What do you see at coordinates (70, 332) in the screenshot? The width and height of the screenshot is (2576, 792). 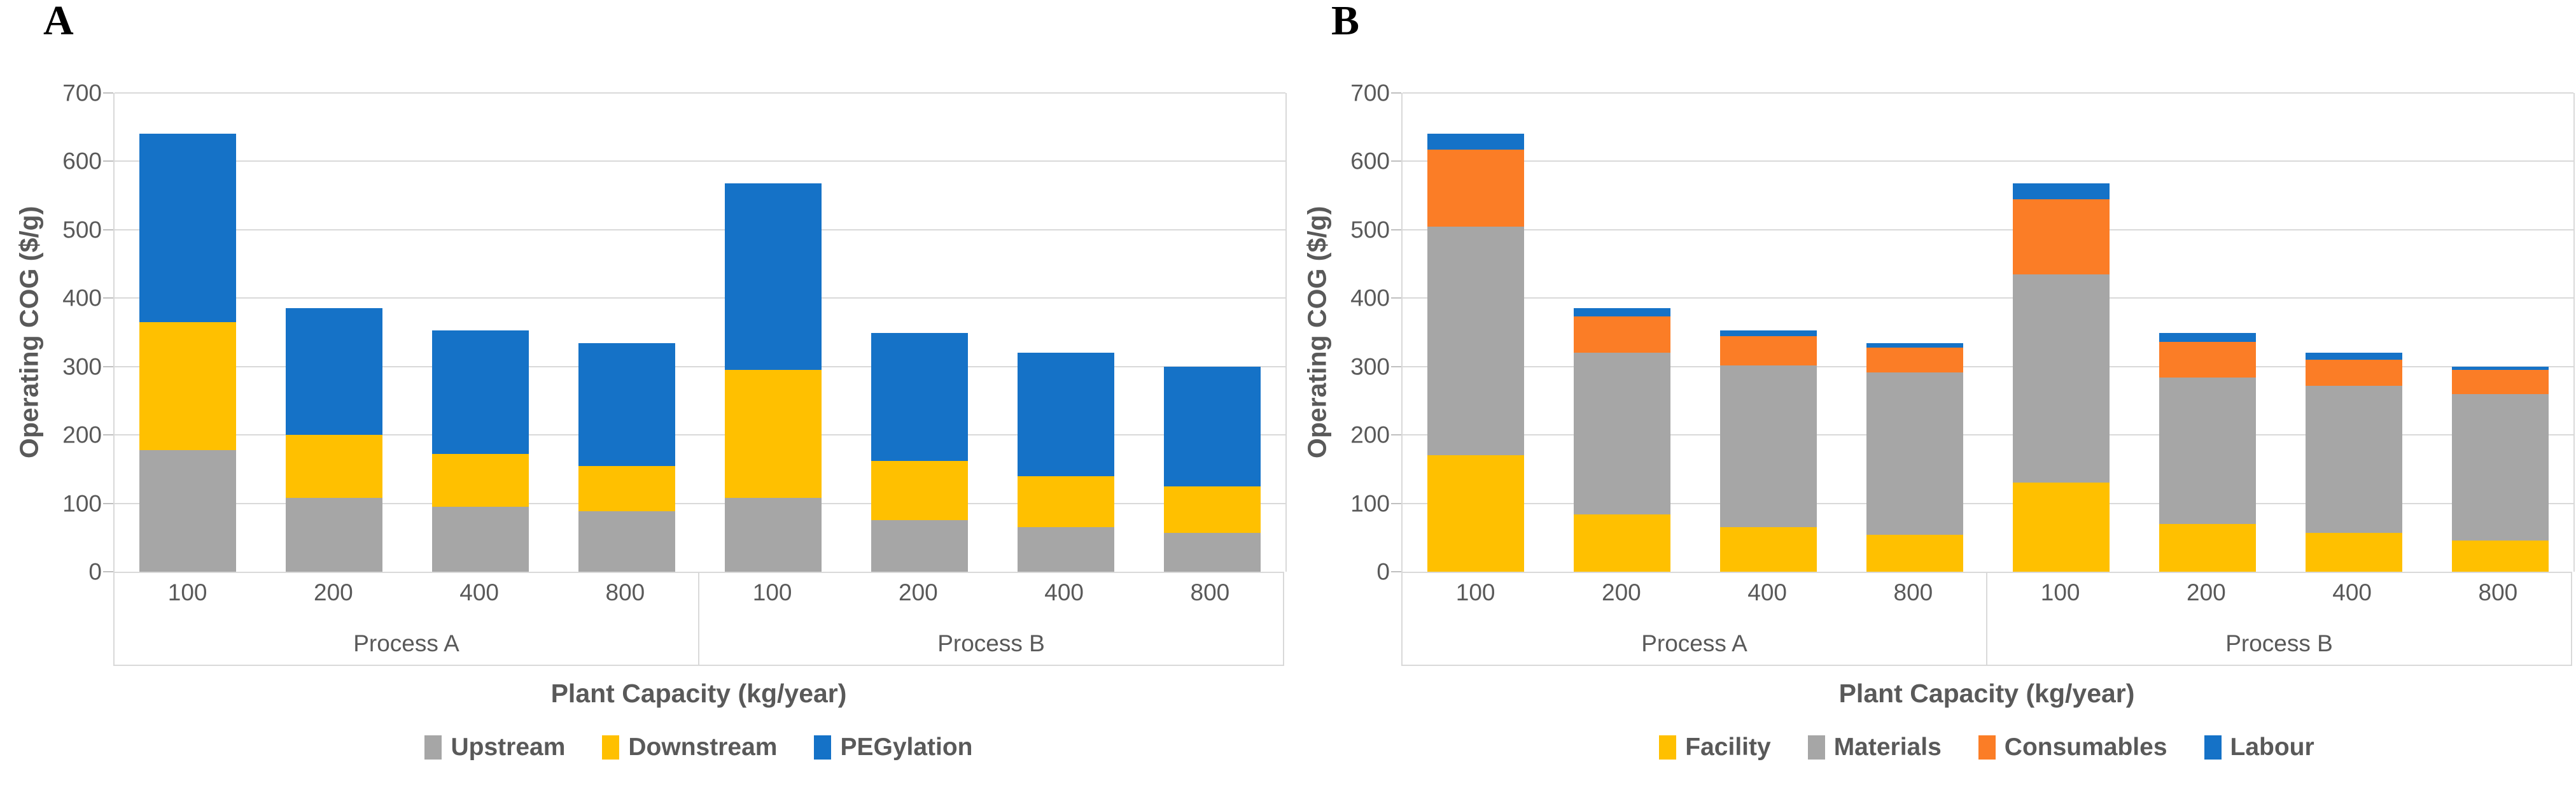 I see `y-axis-tick-labels: 0 100 200 300 400 500 600 700` at bounding box center [70, 332].